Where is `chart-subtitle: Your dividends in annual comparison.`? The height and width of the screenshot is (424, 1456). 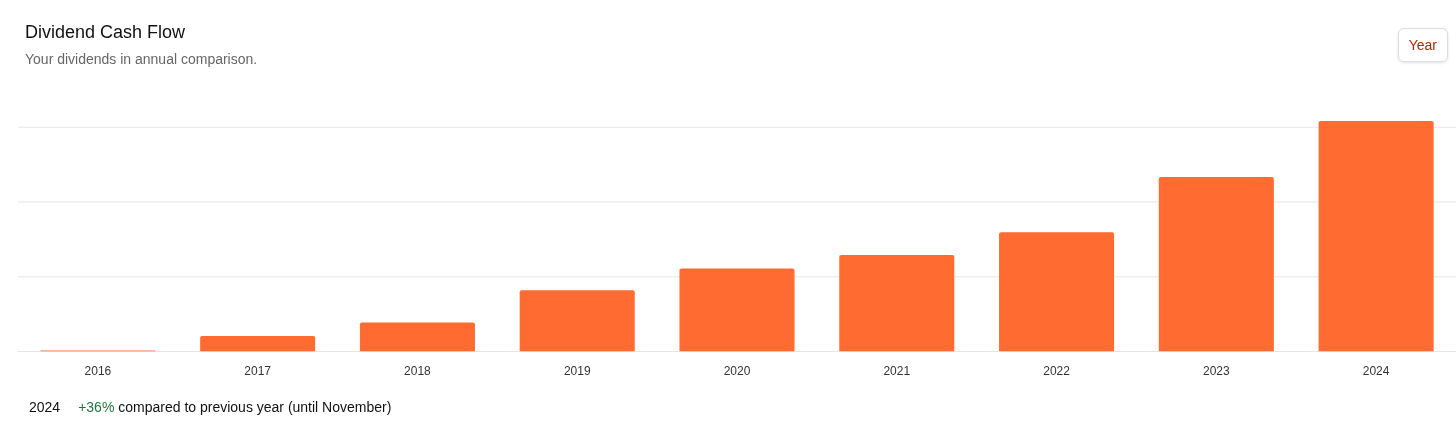 chart-subtitle: Your dividends in annual comparison. is located at coordinates (141, 59).